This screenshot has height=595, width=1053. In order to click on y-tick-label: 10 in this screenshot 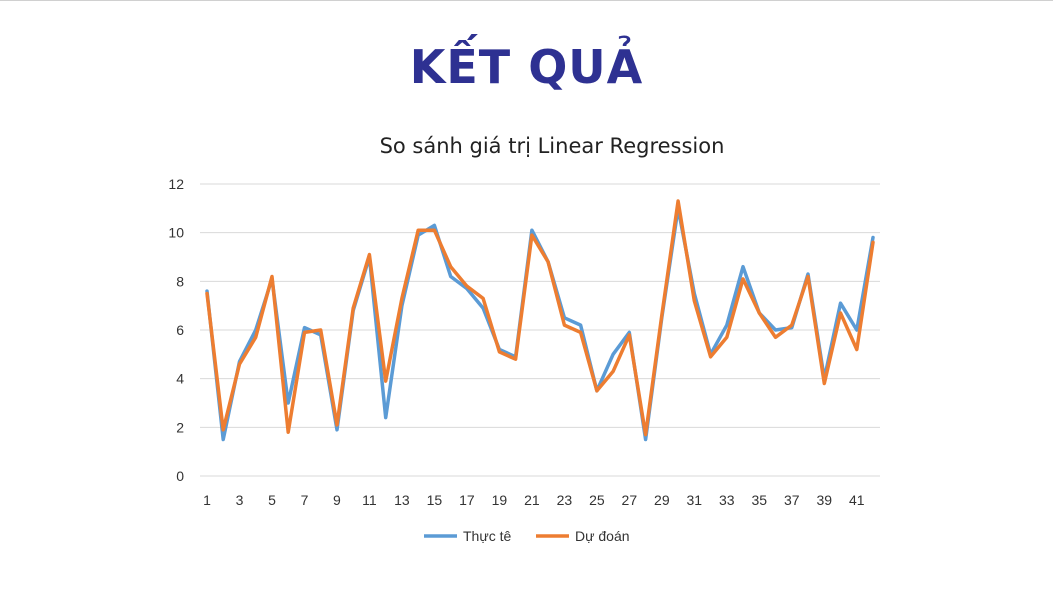, I will do `click(176, 233)`.